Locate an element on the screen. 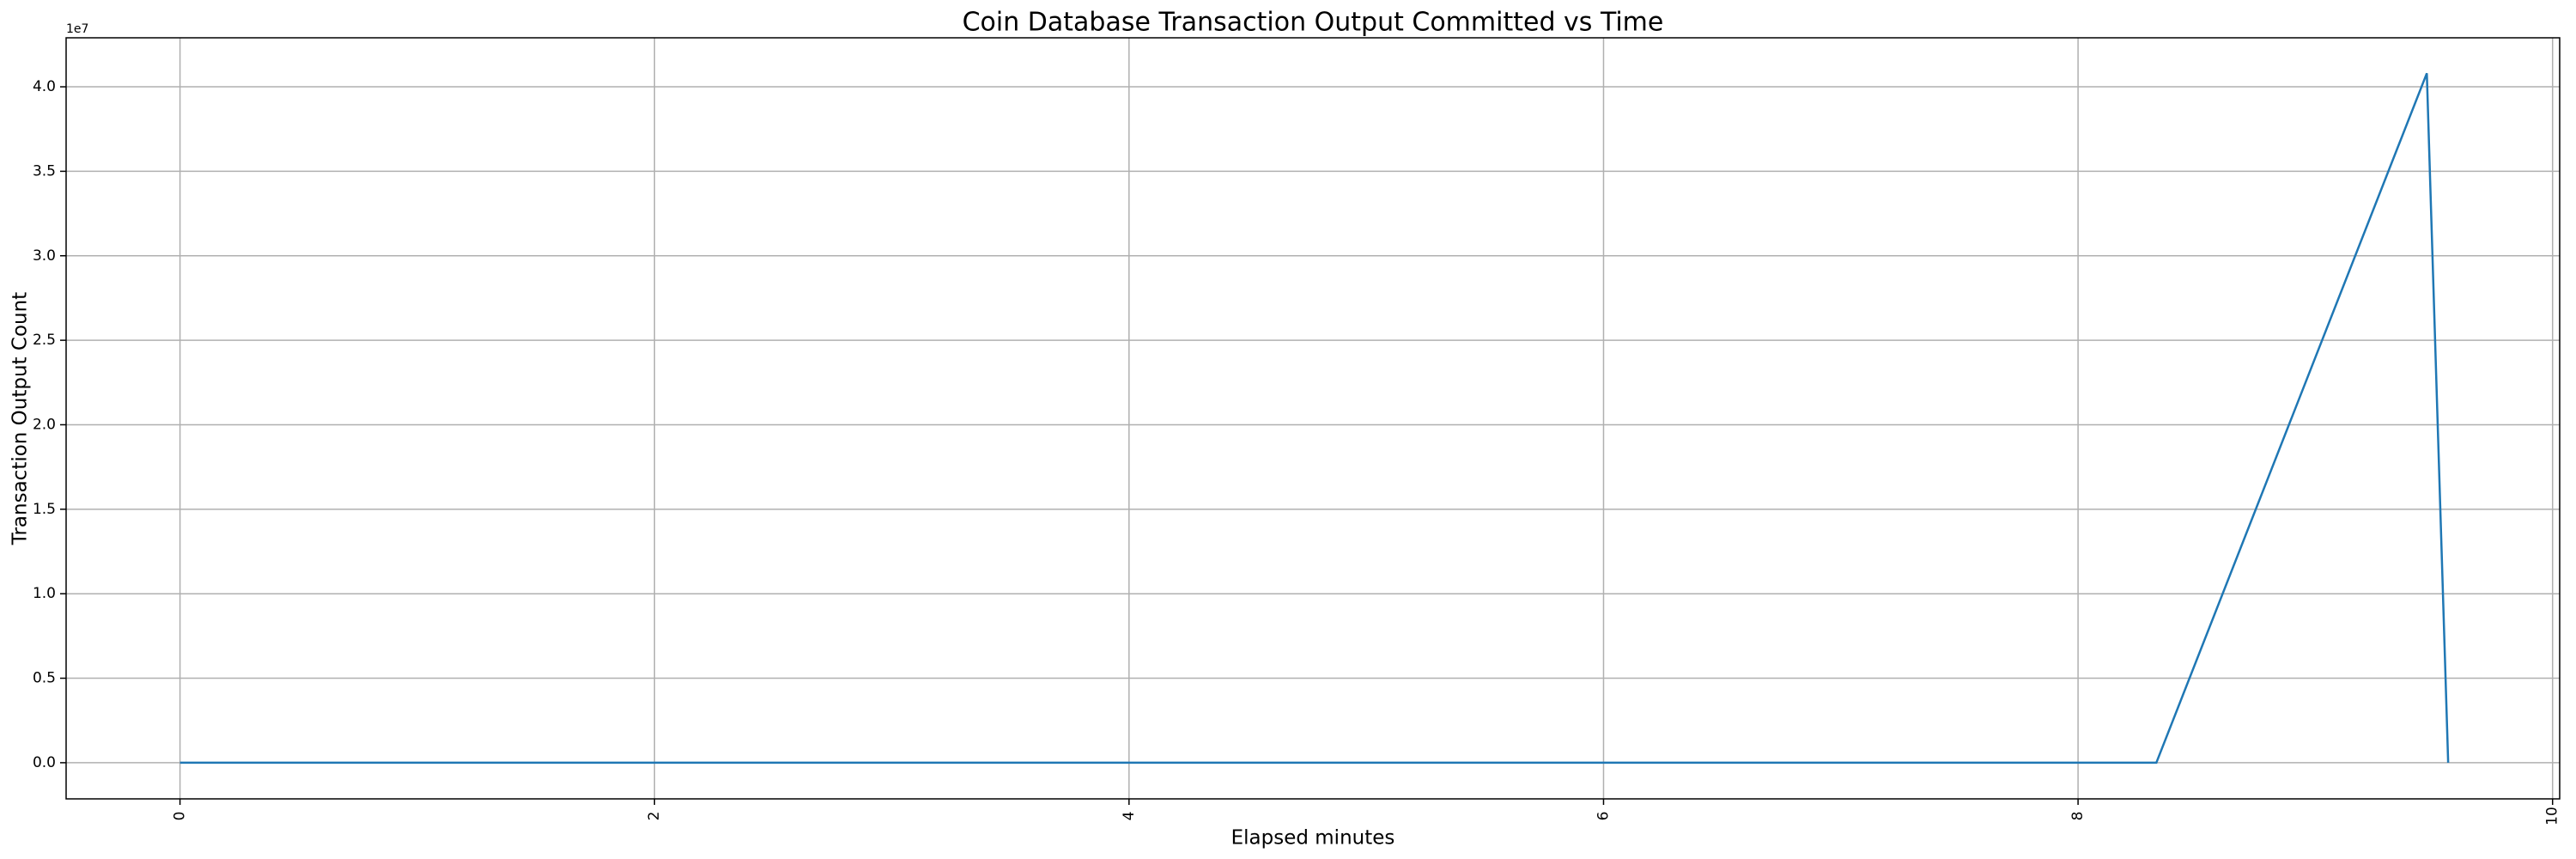  x-tick-label: 6 is located at coordinates (1603, 816).